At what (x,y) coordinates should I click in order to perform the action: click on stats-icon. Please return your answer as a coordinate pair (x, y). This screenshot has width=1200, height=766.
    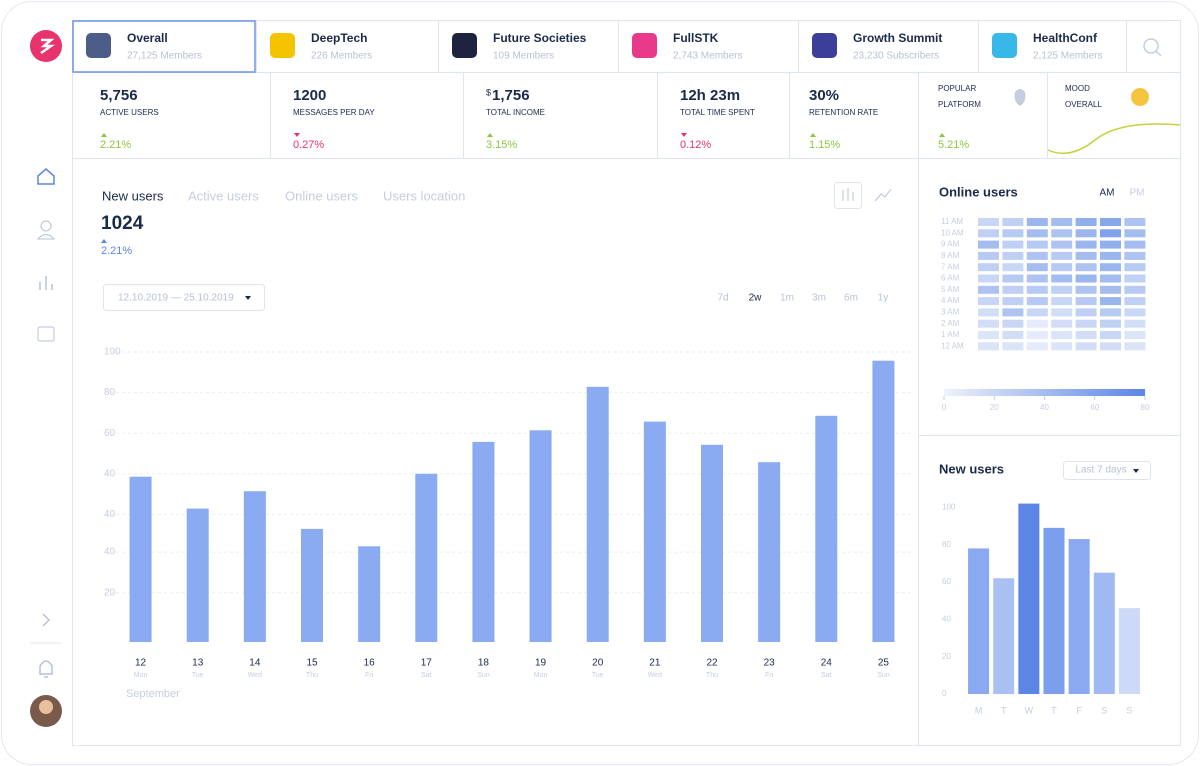
    Looking at the image, I should click on (46, 283).